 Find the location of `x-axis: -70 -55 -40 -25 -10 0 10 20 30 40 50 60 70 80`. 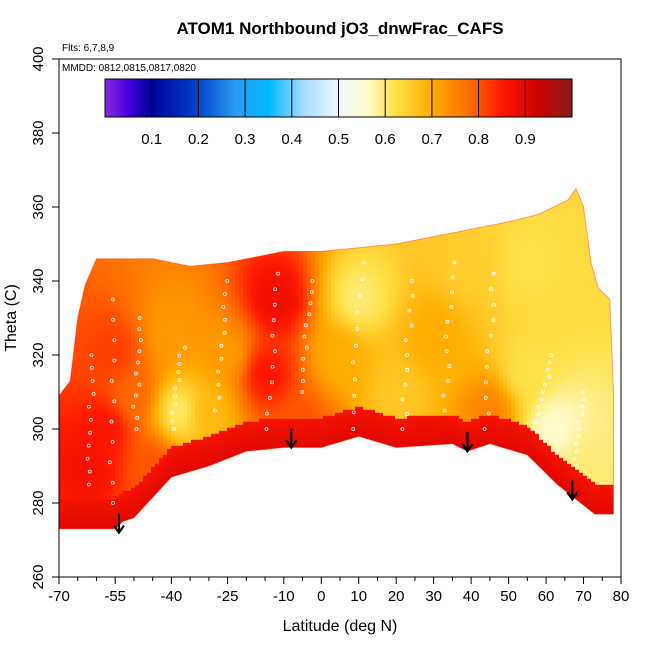

x-axis: -70 -55 -40 -25 -10 0 10 20 30 40 50 60 70 80 is located at coordinates (338, 591).